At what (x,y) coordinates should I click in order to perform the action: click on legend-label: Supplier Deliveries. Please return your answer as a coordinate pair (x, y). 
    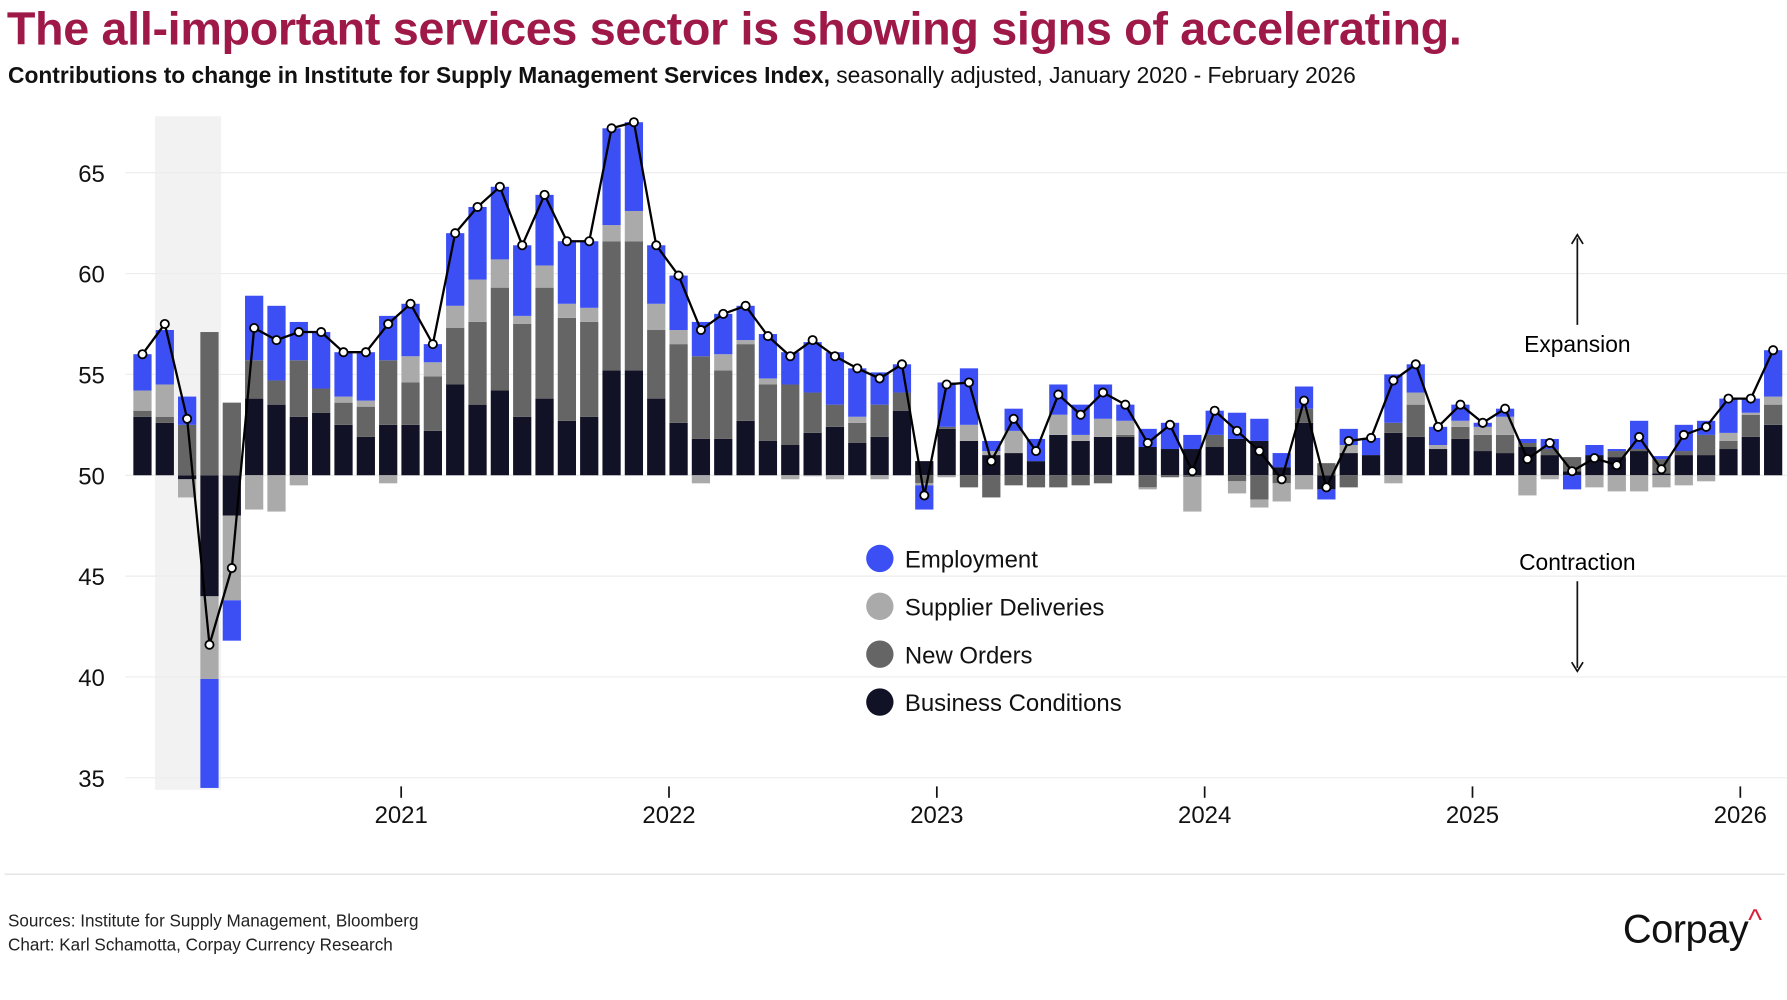
    Looking at the image, I should click on (1004, 607).